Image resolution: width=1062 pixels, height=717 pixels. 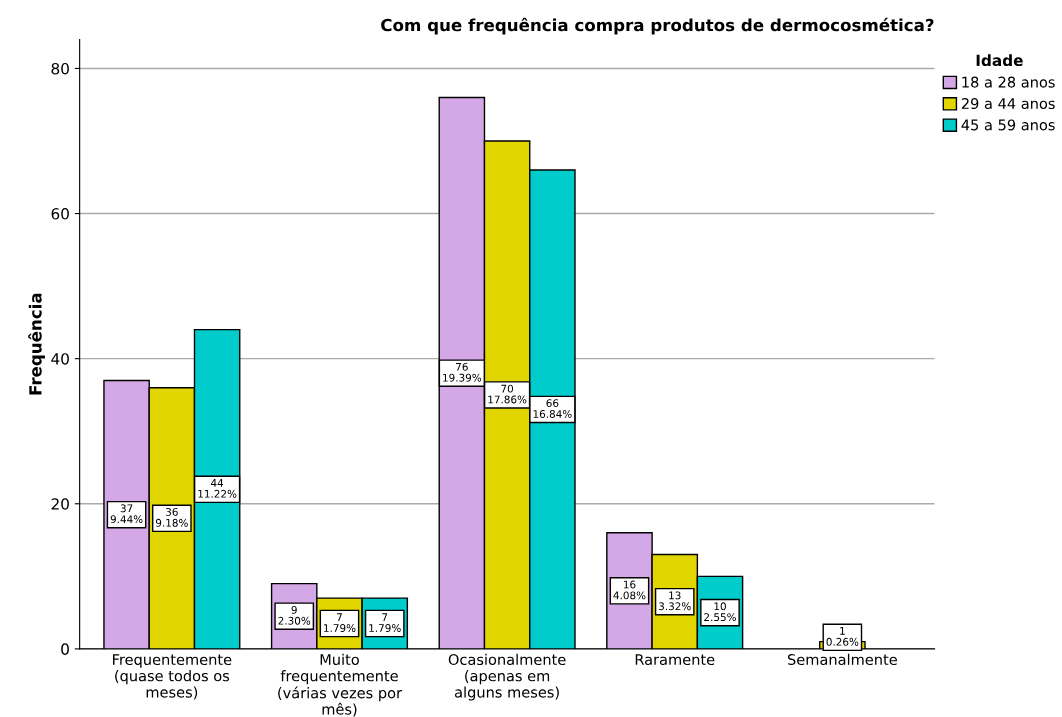 I want to click on data-label: 16 4.08%, so click(x=629, y=590).